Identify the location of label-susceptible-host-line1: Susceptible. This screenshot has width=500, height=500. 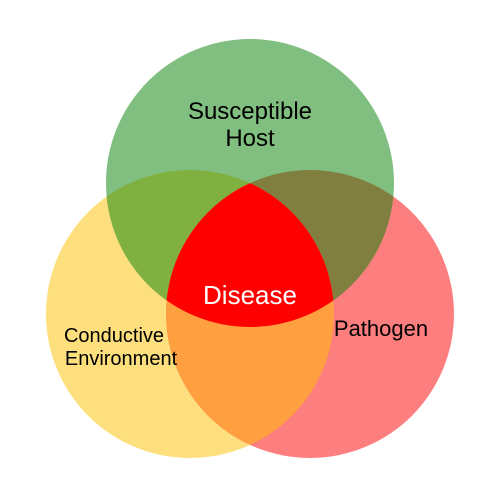
(250, 111).